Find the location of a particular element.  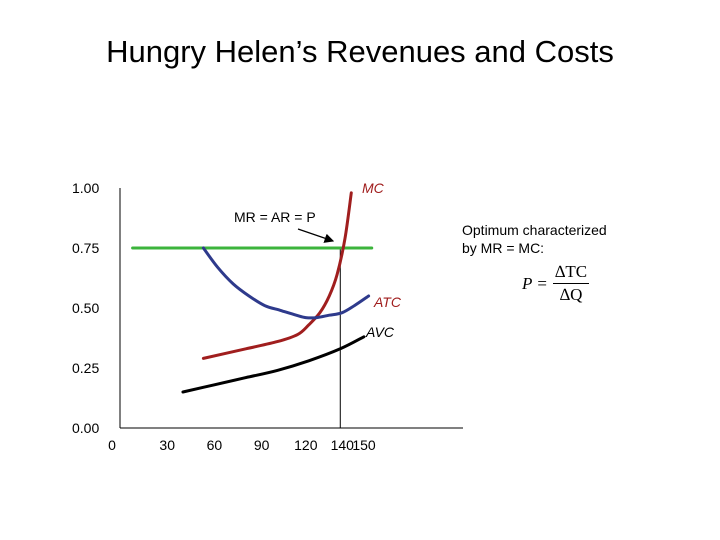

annotation-line-2: by MR = MC: is located at coordinates (503, 248).